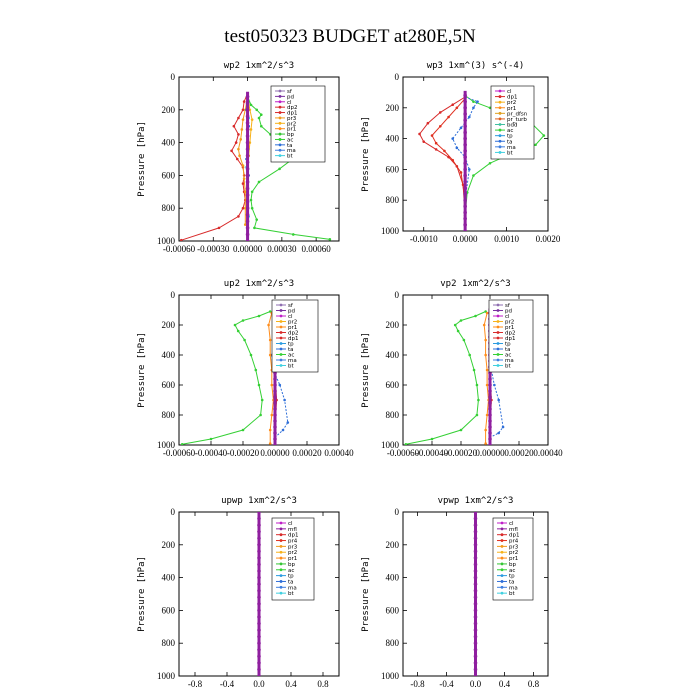 The height and width of the screenshot is (700, 700). What do you see at coordinates (511, 109) in the screenshot?
I see `legend-label: pr1` at bounding box center [511, 109].